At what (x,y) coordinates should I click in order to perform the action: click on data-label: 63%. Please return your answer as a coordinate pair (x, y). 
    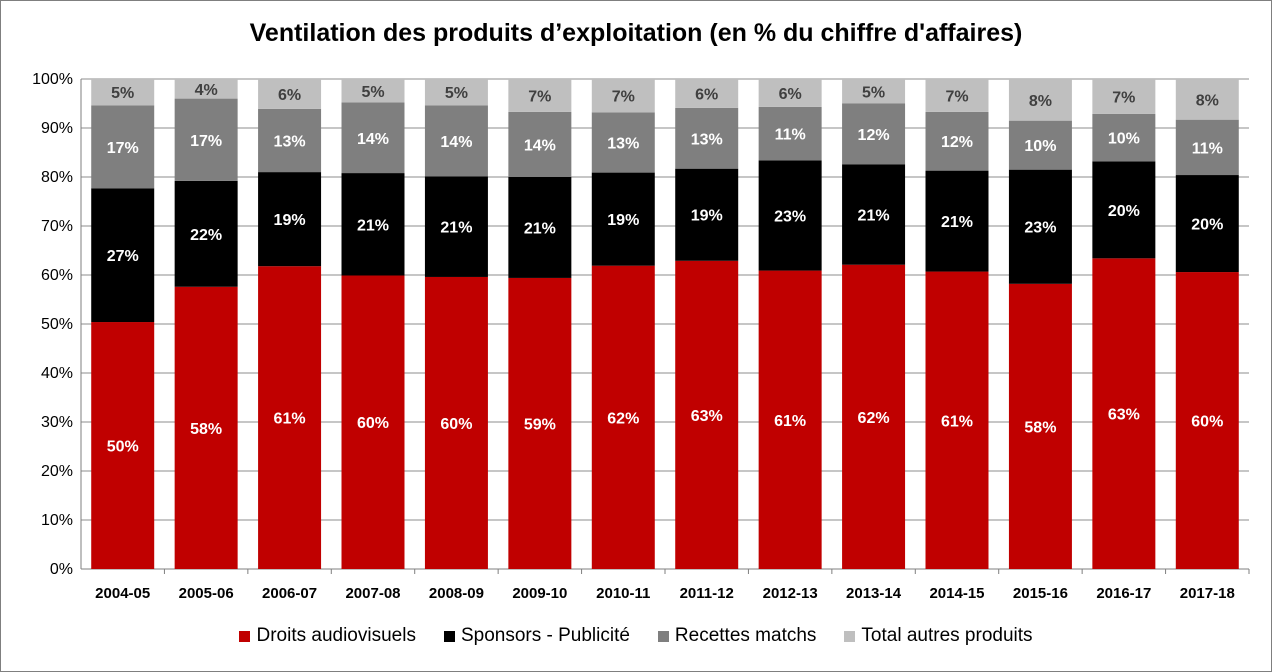
    Looking at the image, I should click on (1124, 415).